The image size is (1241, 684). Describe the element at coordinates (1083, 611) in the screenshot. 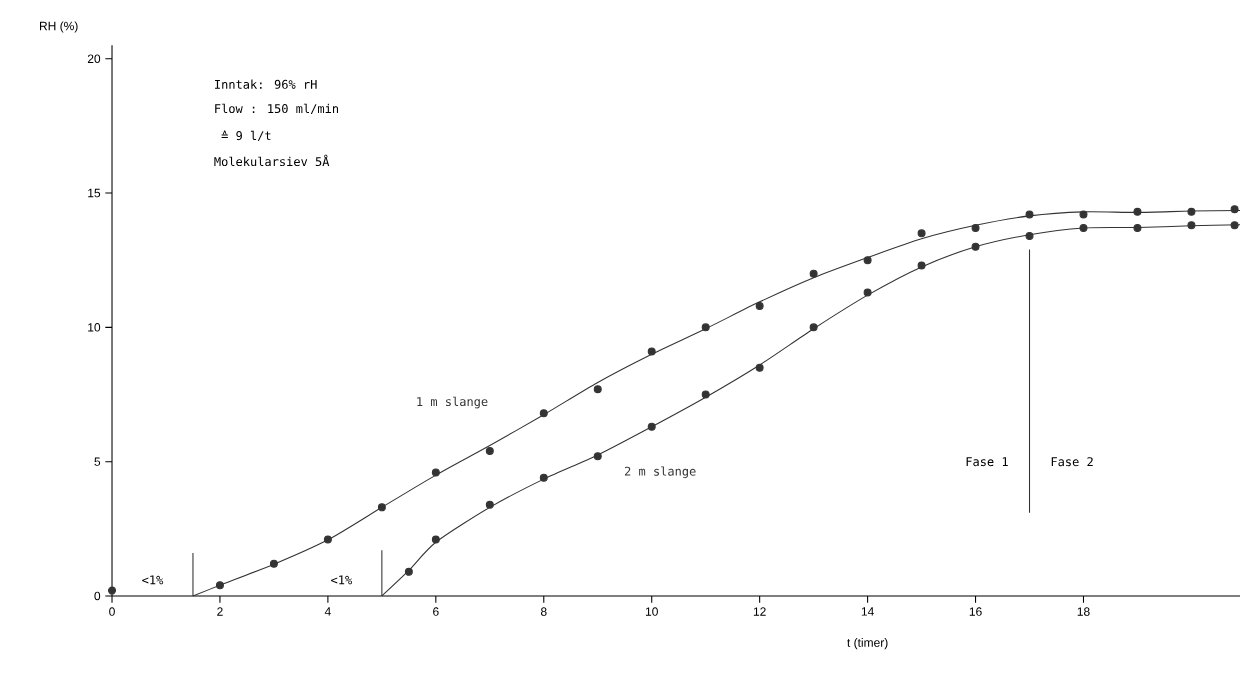

I see `x-tick-label: 18` at that location.